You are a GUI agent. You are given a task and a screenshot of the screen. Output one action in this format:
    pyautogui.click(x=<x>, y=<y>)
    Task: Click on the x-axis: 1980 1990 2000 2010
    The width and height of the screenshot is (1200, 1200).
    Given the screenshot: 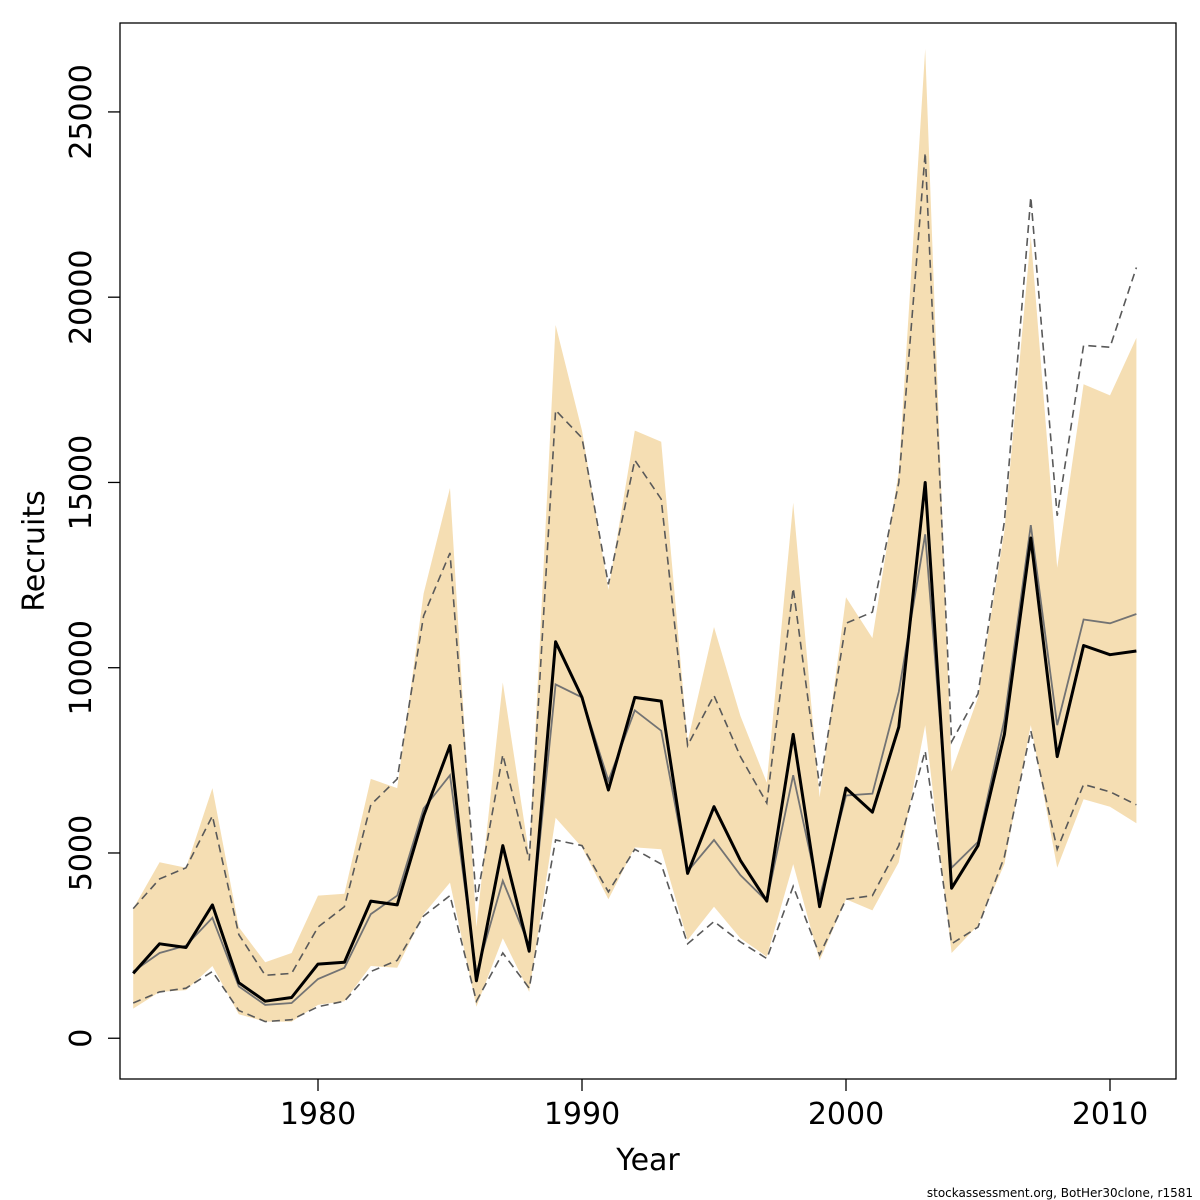 What is the action you would take?
    pyautogui.click(x=714, y=1105)
    